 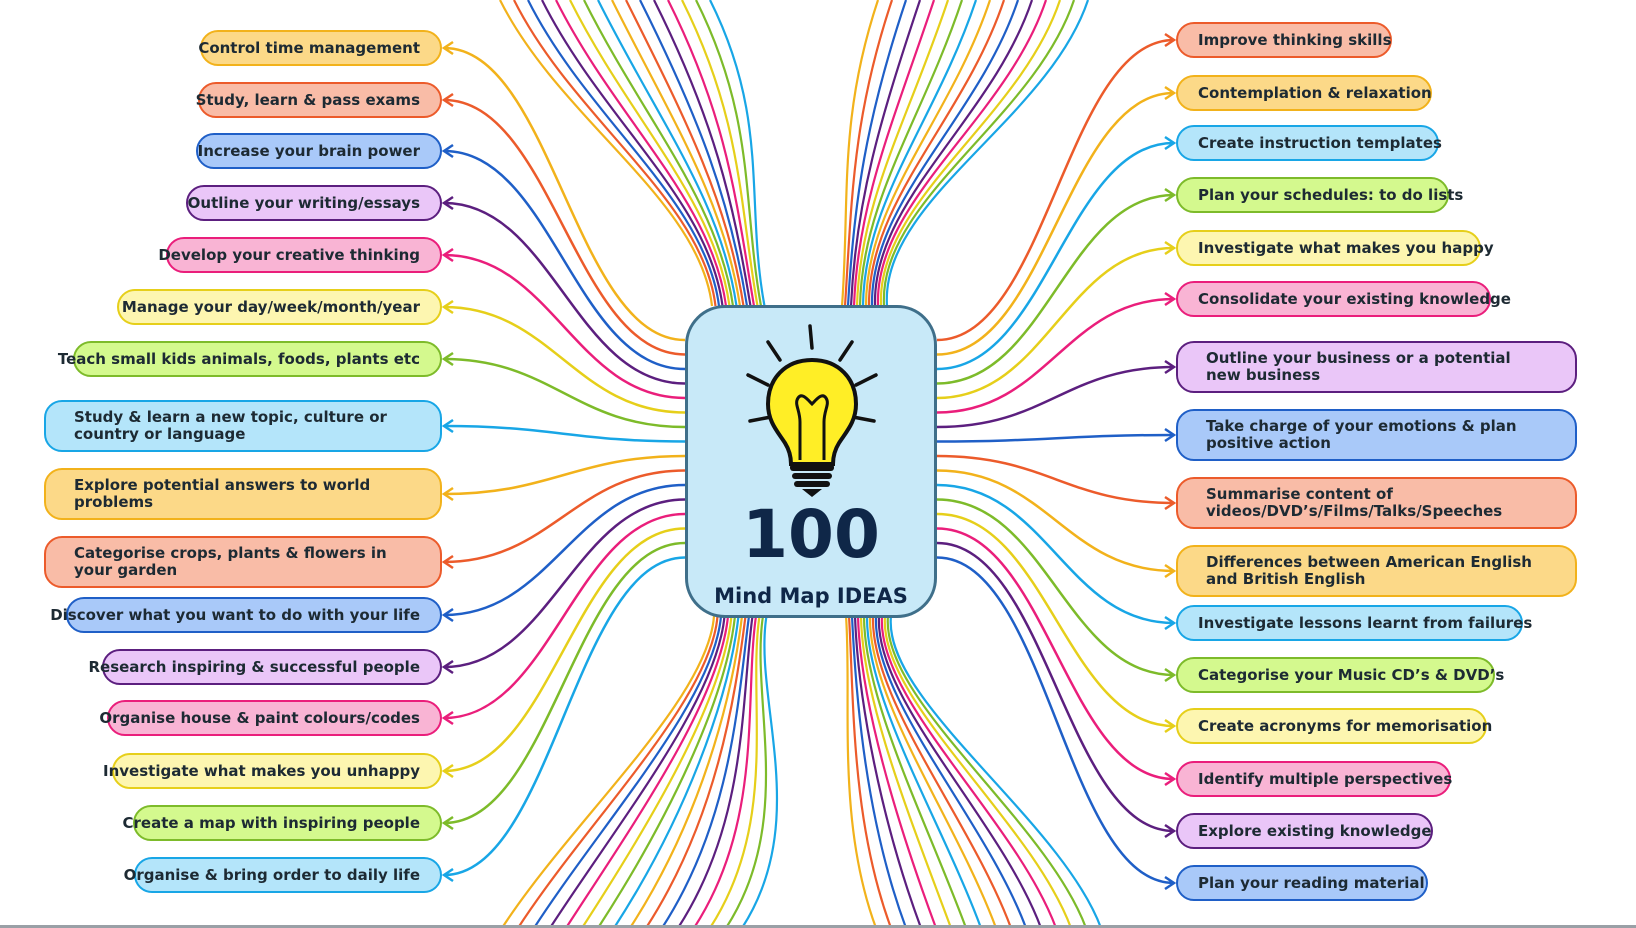 I want to click on idea-label: Study, learn & pass exams, so click(x=307, y=99).